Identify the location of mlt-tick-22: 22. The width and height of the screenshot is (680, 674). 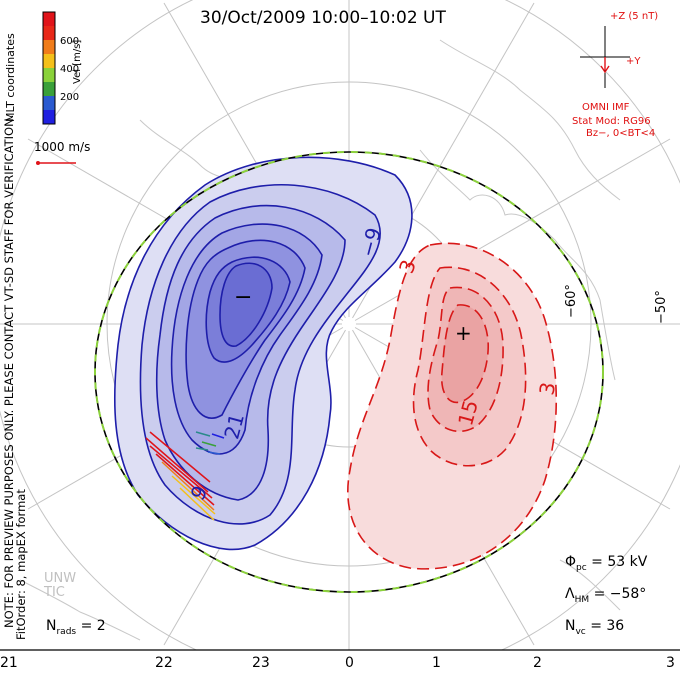
(164, 663).